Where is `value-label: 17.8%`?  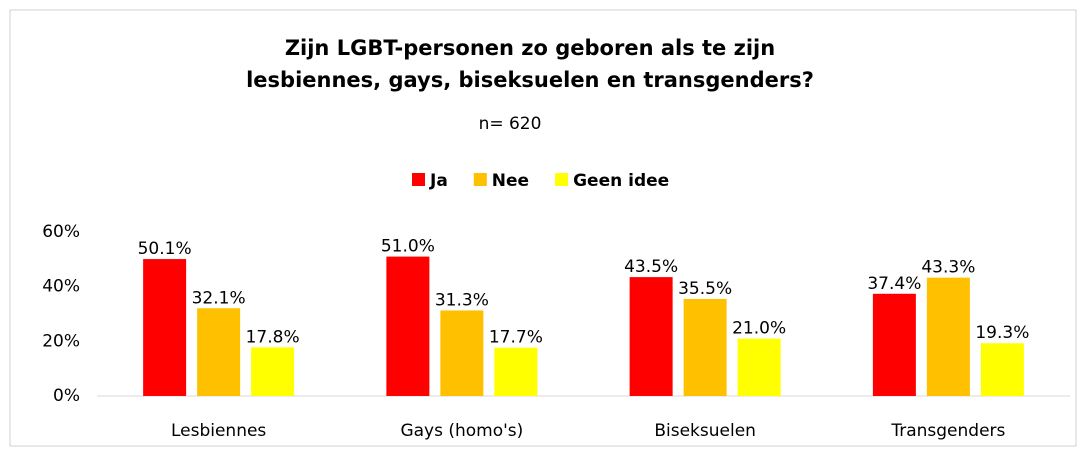
value-label: 17.8% is located at coordinates (273, 337).